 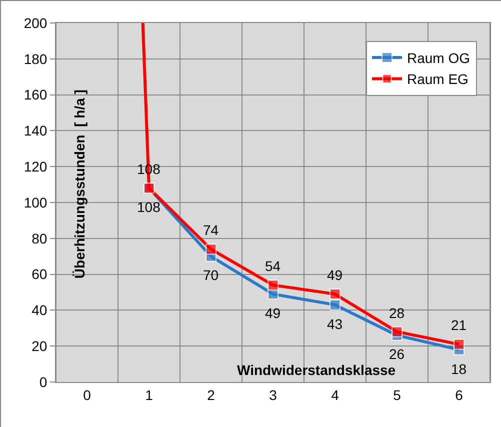 What do you see at coordinates (273, 266) in the screenshot?
I see `data-label: 54` at bounding box center [273, 266].